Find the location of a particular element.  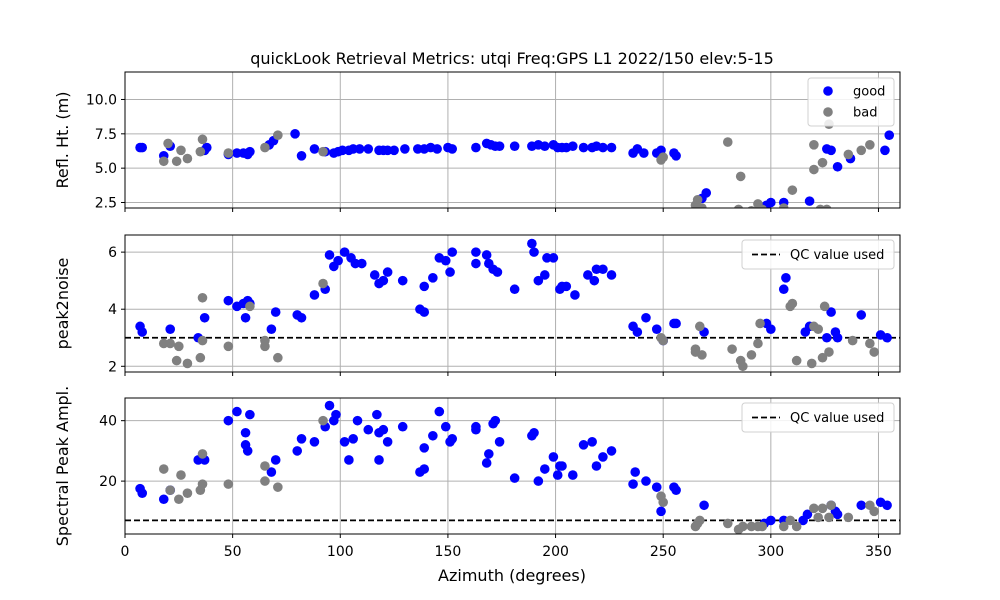

legend-box is located at coordinates (818, 417).